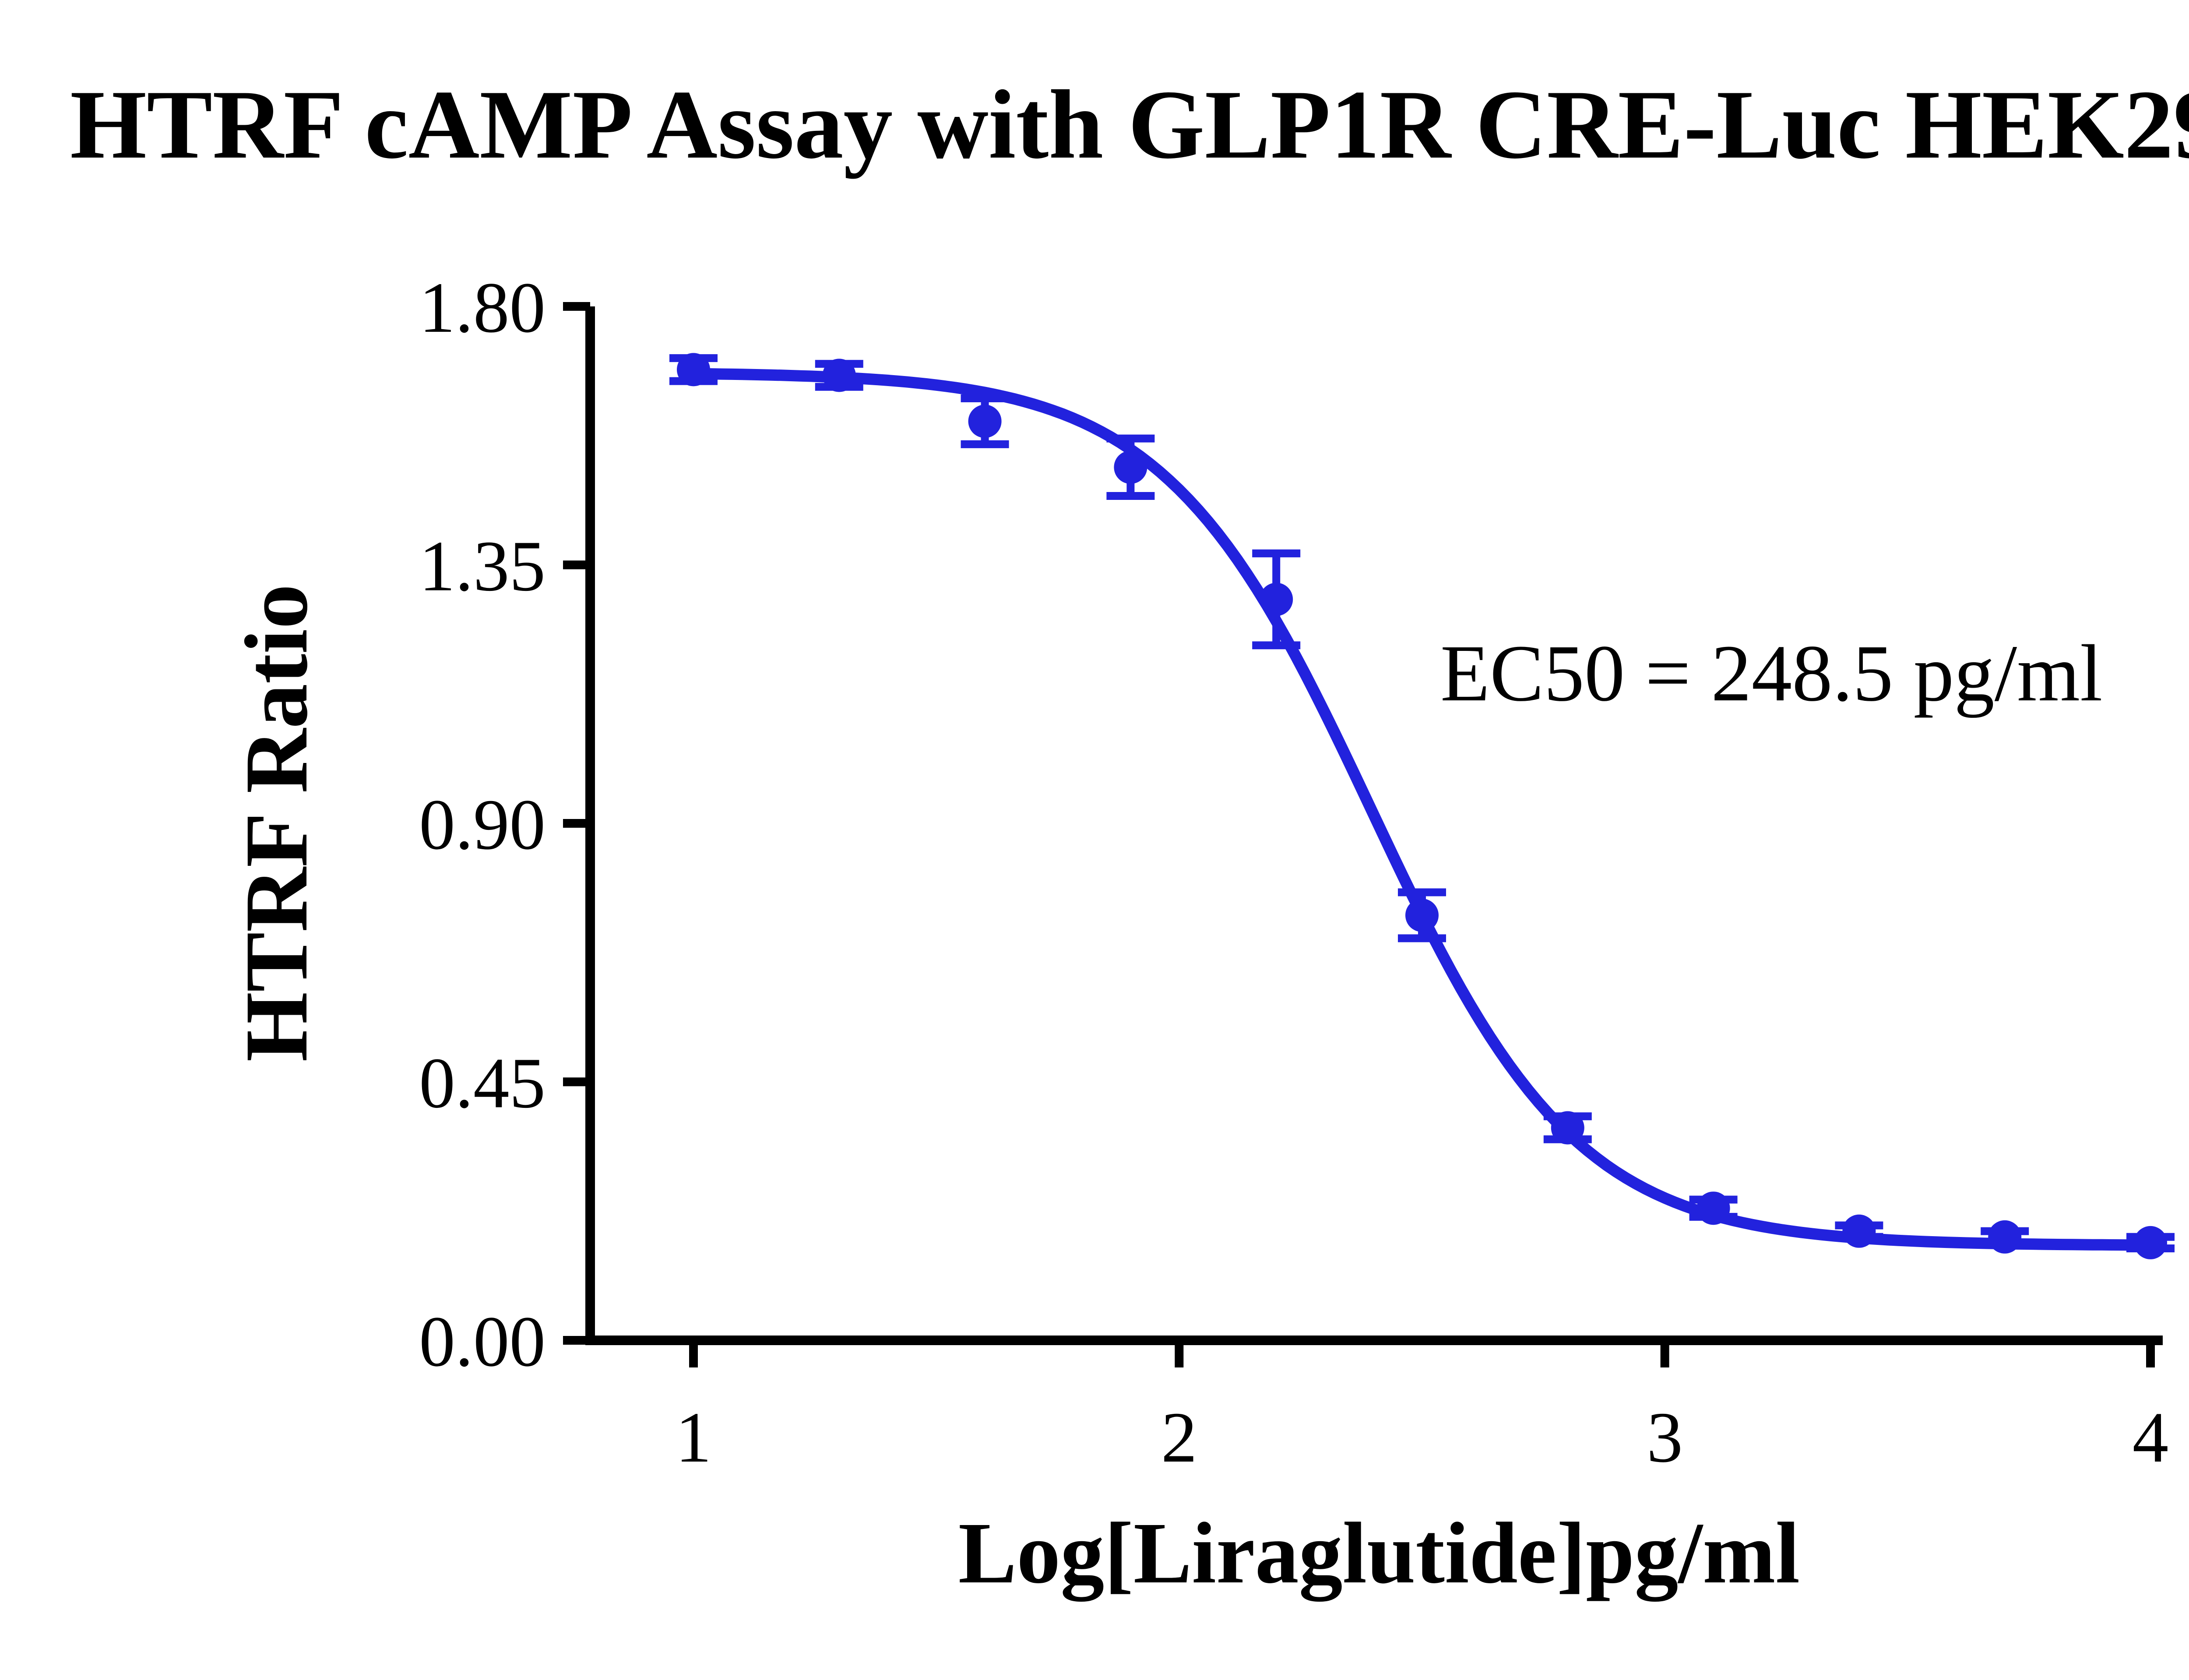  What do you see at coordinates (277, 822) in the screenshot?
I see `y-axis-title: HTRF Ratio` at bounding box center [277, 822].